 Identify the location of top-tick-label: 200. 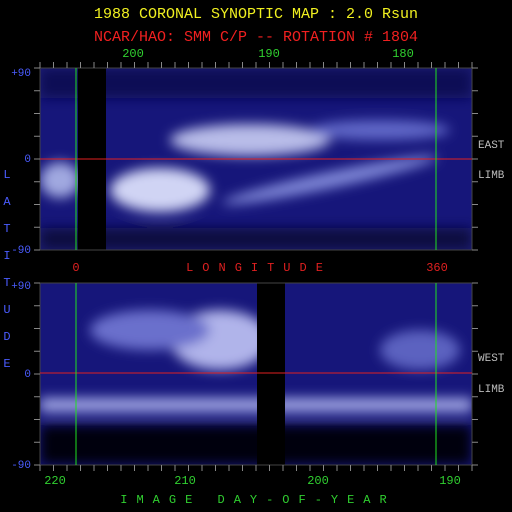
(133, 54).